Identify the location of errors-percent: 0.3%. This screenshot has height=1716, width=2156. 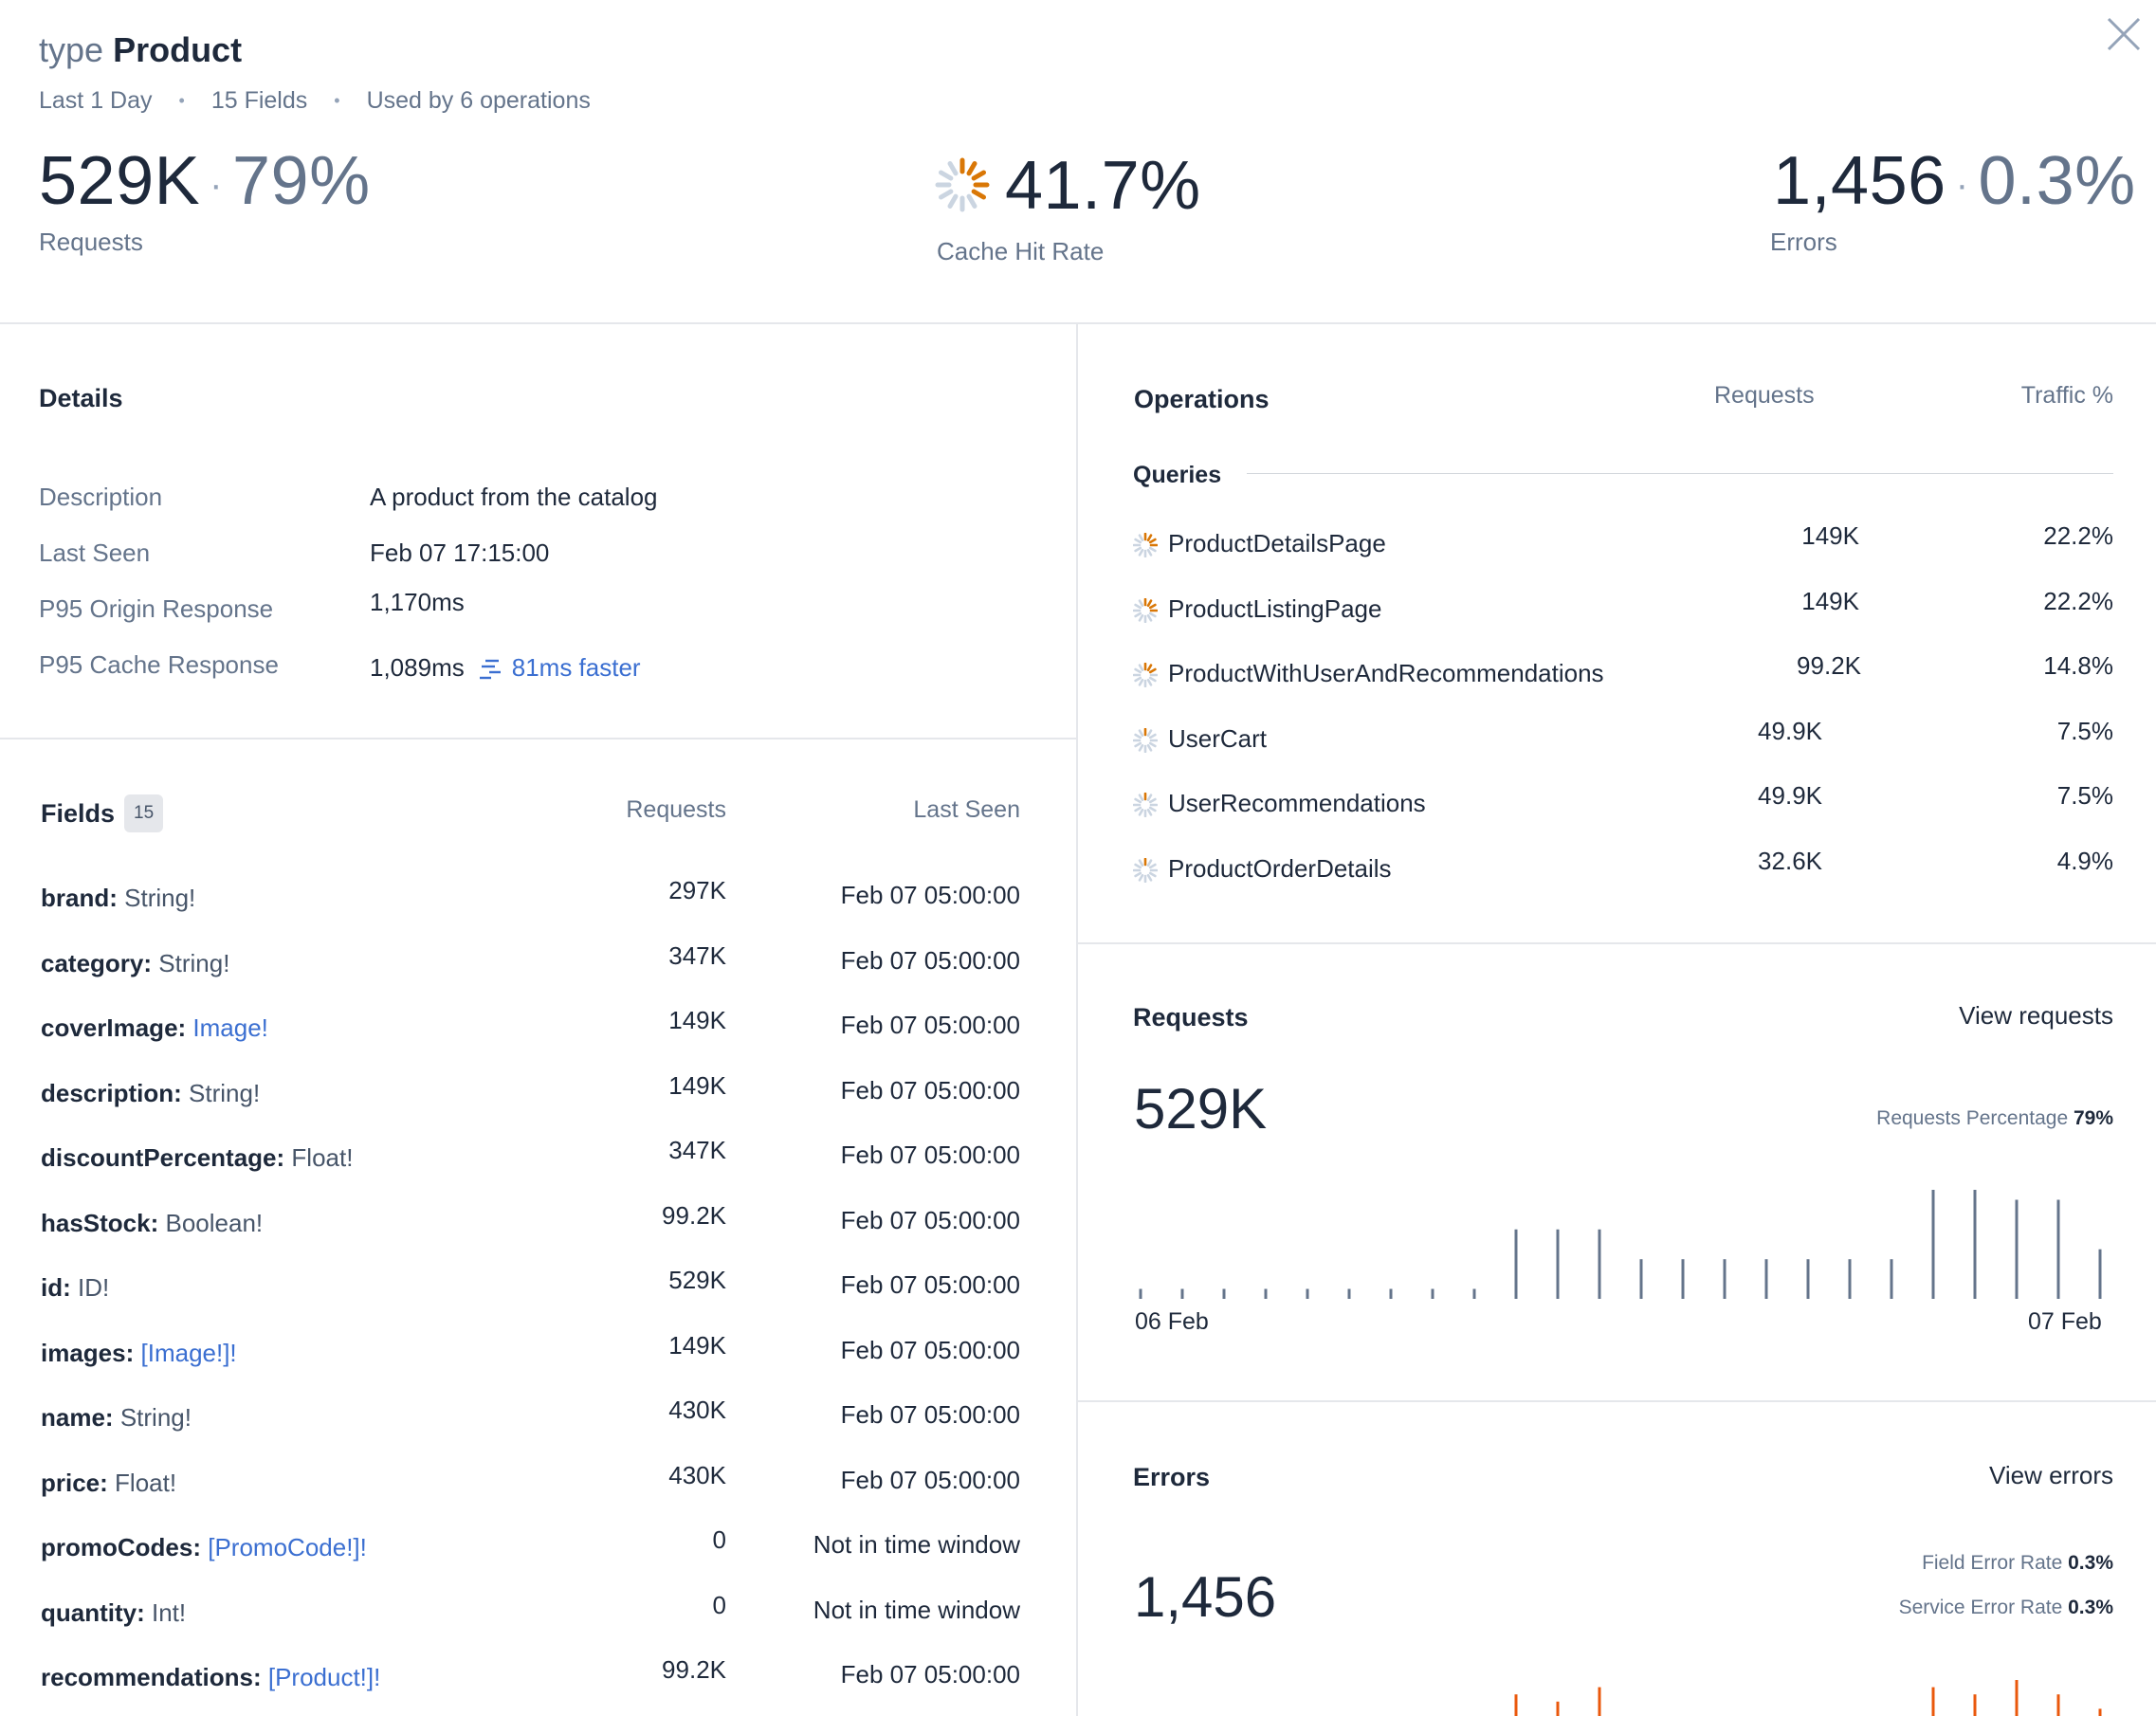
(2057, 181).